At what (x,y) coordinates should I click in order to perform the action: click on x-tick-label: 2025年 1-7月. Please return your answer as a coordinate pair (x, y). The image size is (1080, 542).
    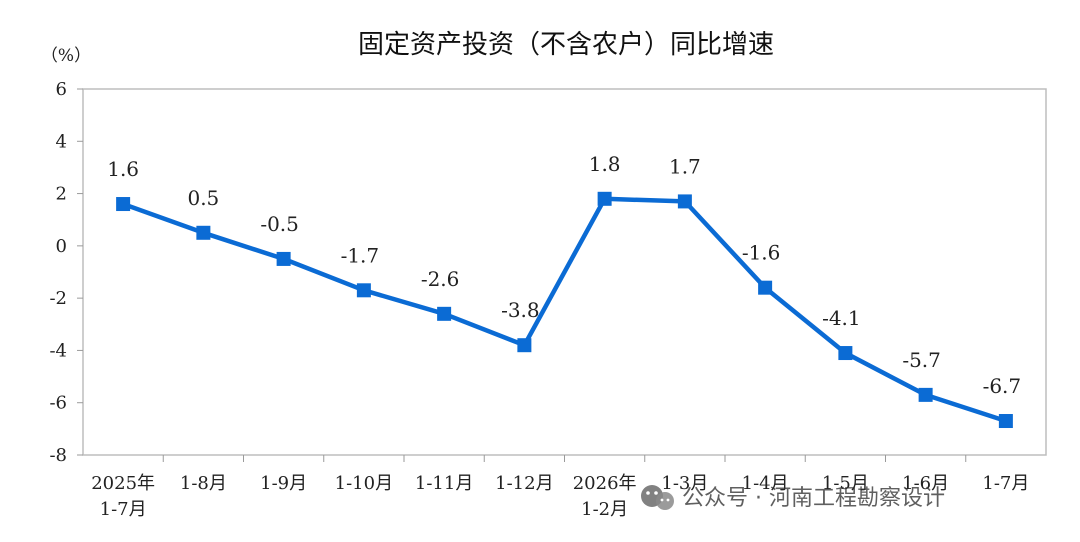
    Looking at the image, I should click on (123, 496).